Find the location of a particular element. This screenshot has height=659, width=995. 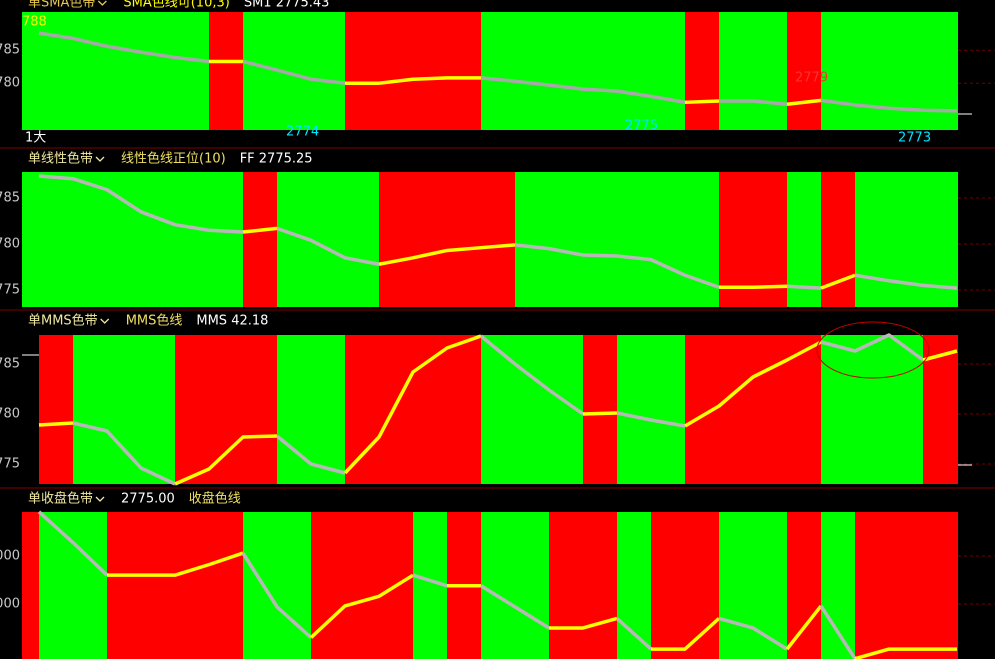

header-text: MMS色线 is located at coordinates (154, 321).